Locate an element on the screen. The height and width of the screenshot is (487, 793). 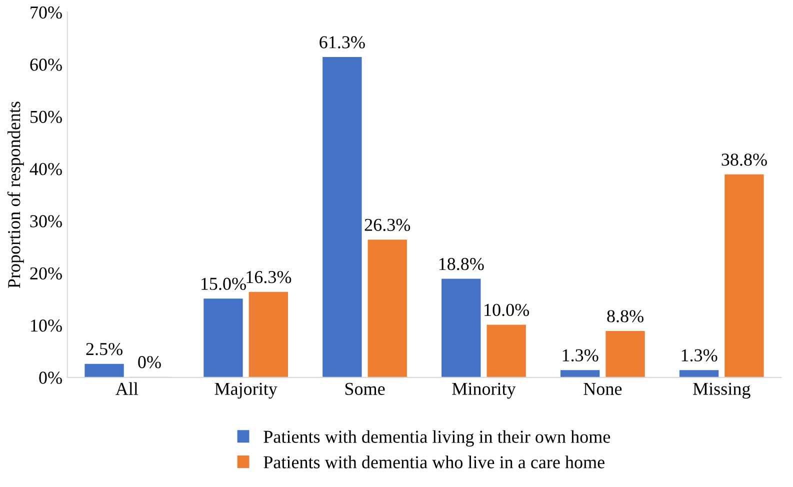
data-label: 15.0% is located at coordinates (224, 284).